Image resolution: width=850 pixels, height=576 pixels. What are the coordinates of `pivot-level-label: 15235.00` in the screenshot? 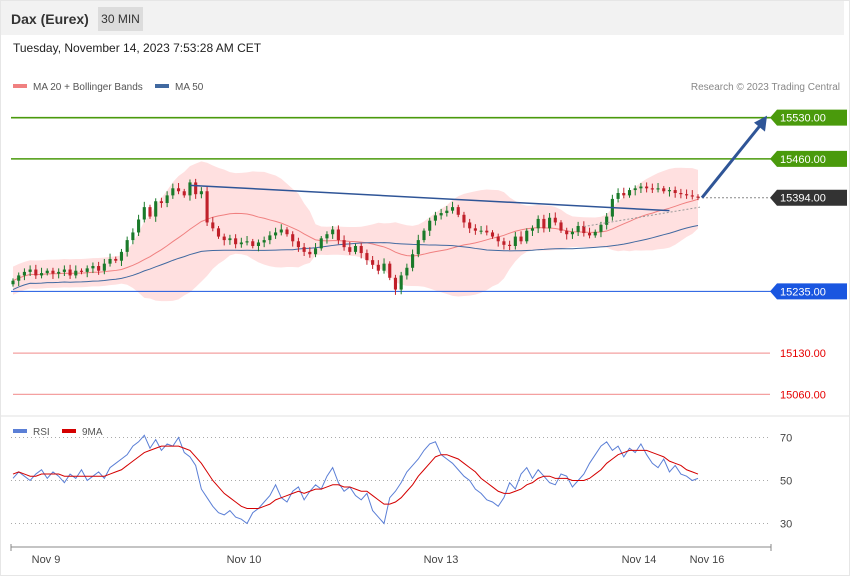 It's located at (803, 292).